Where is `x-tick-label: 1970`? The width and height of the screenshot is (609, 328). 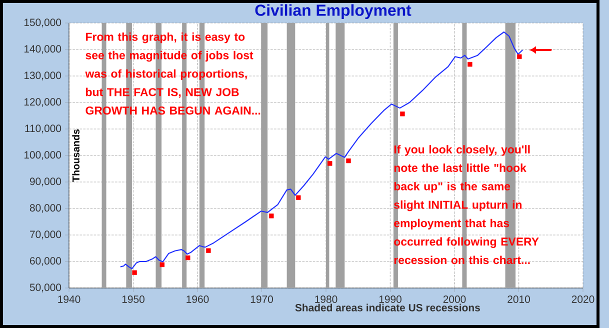 x-tick-label: 1970 is located at coordinates (261, 299).